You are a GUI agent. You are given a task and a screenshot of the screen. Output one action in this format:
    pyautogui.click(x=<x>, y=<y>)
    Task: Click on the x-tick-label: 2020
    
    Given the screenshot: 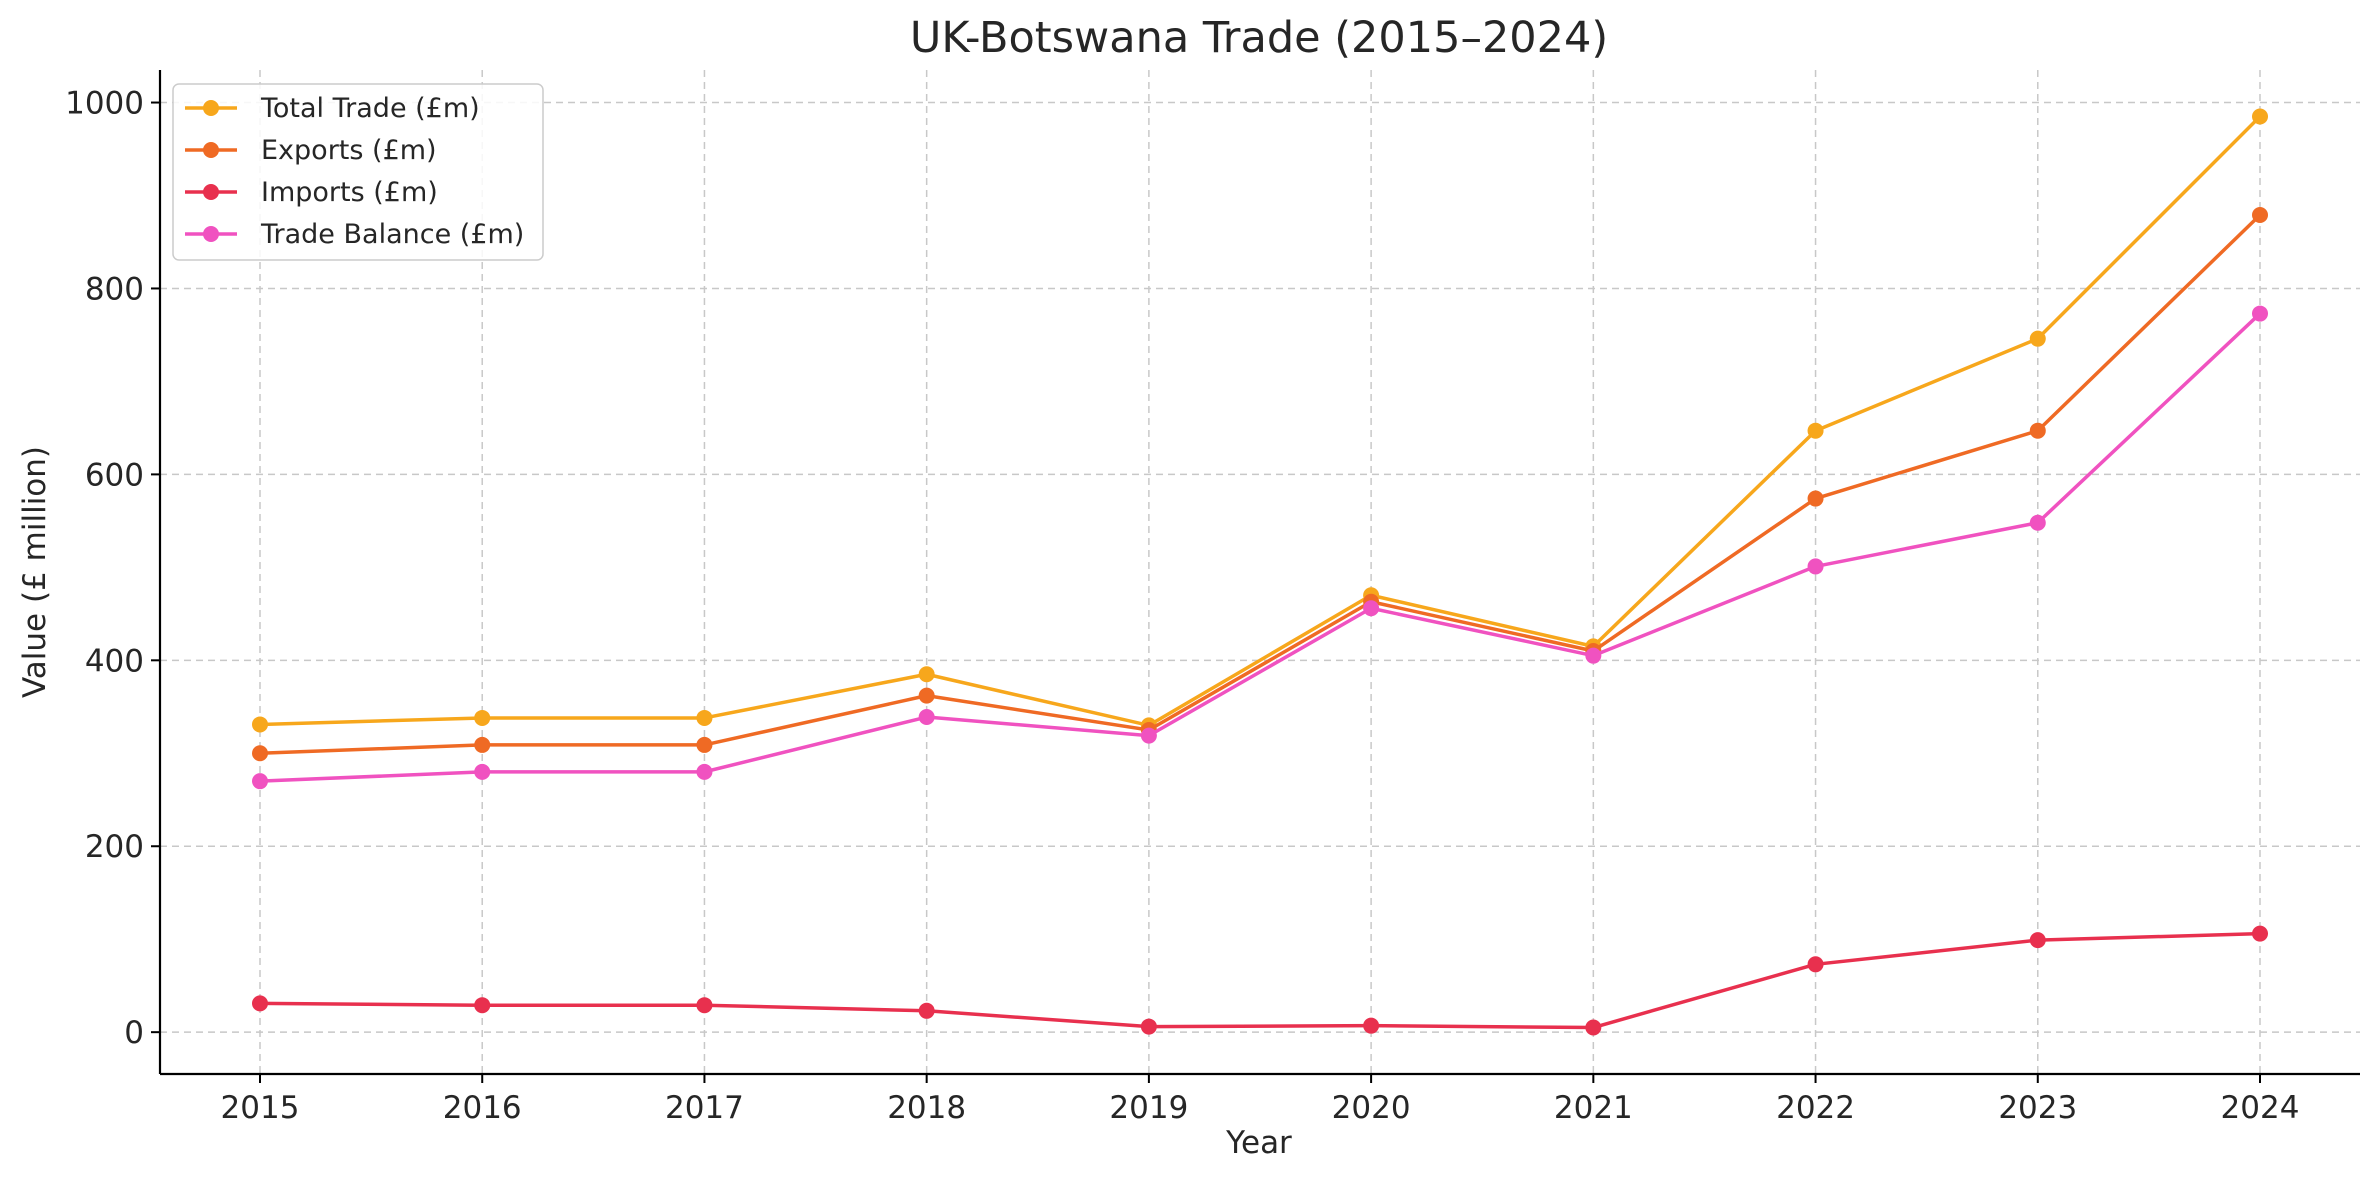 What is the action you would take?
    pyautogui.click(x=1371, y=1108)
    